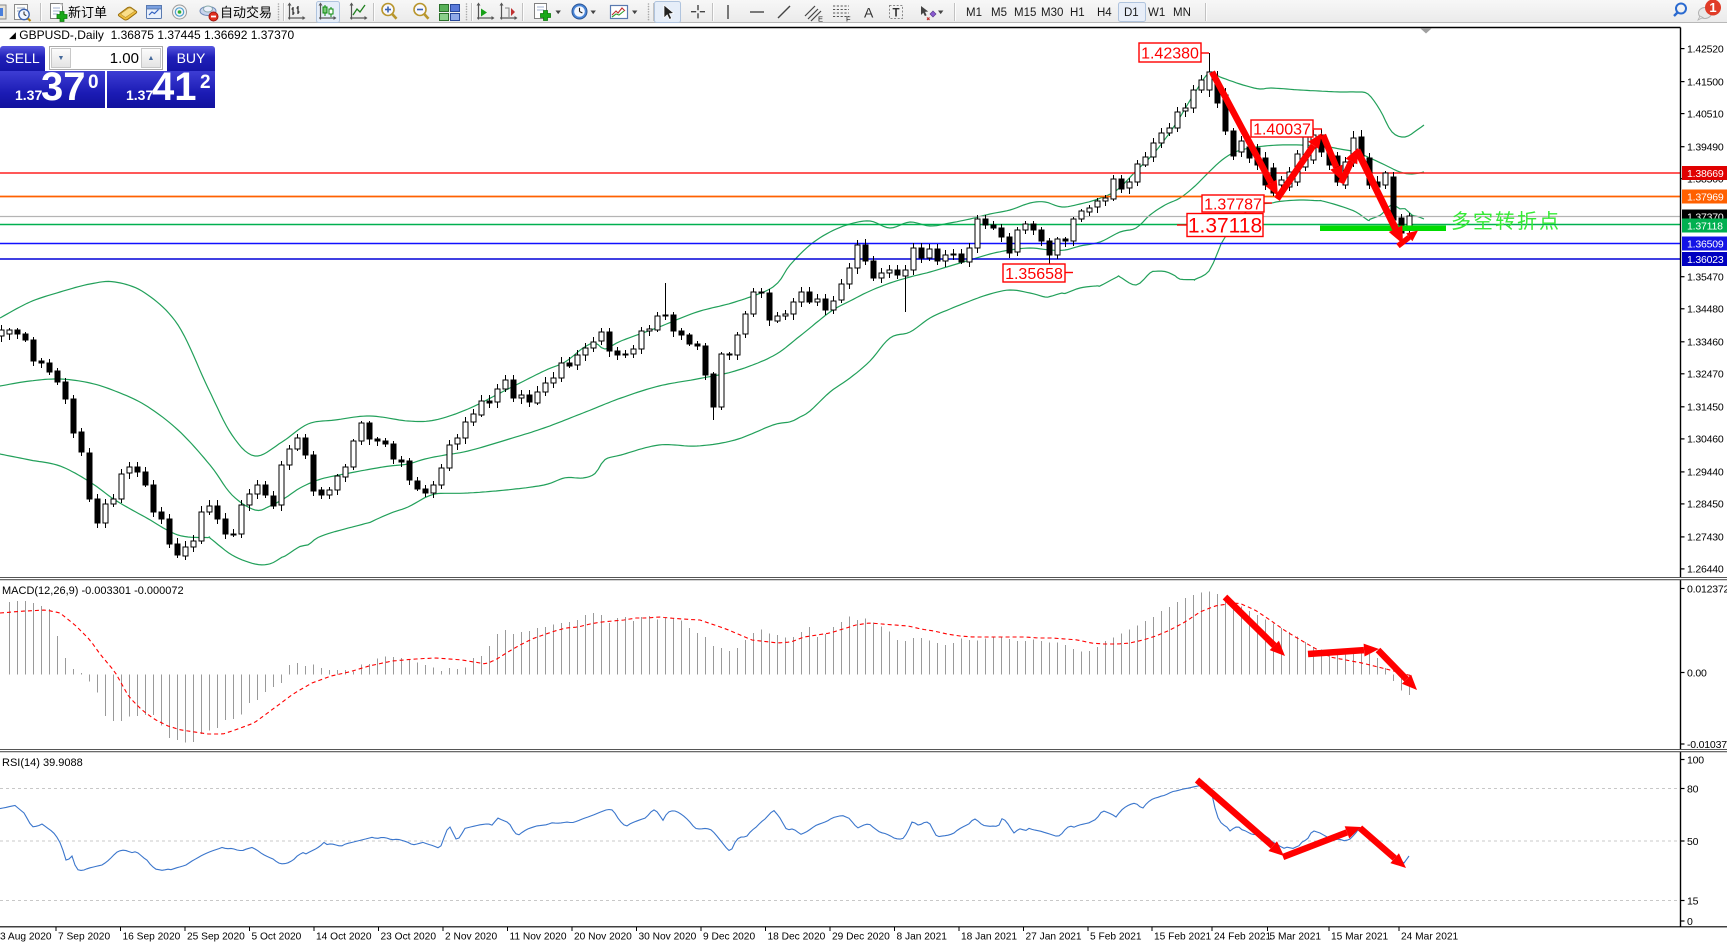 The height and width of the screenshot is (944, 1727). I want to click on svg-text: 1.35658, so click(1034, 274).